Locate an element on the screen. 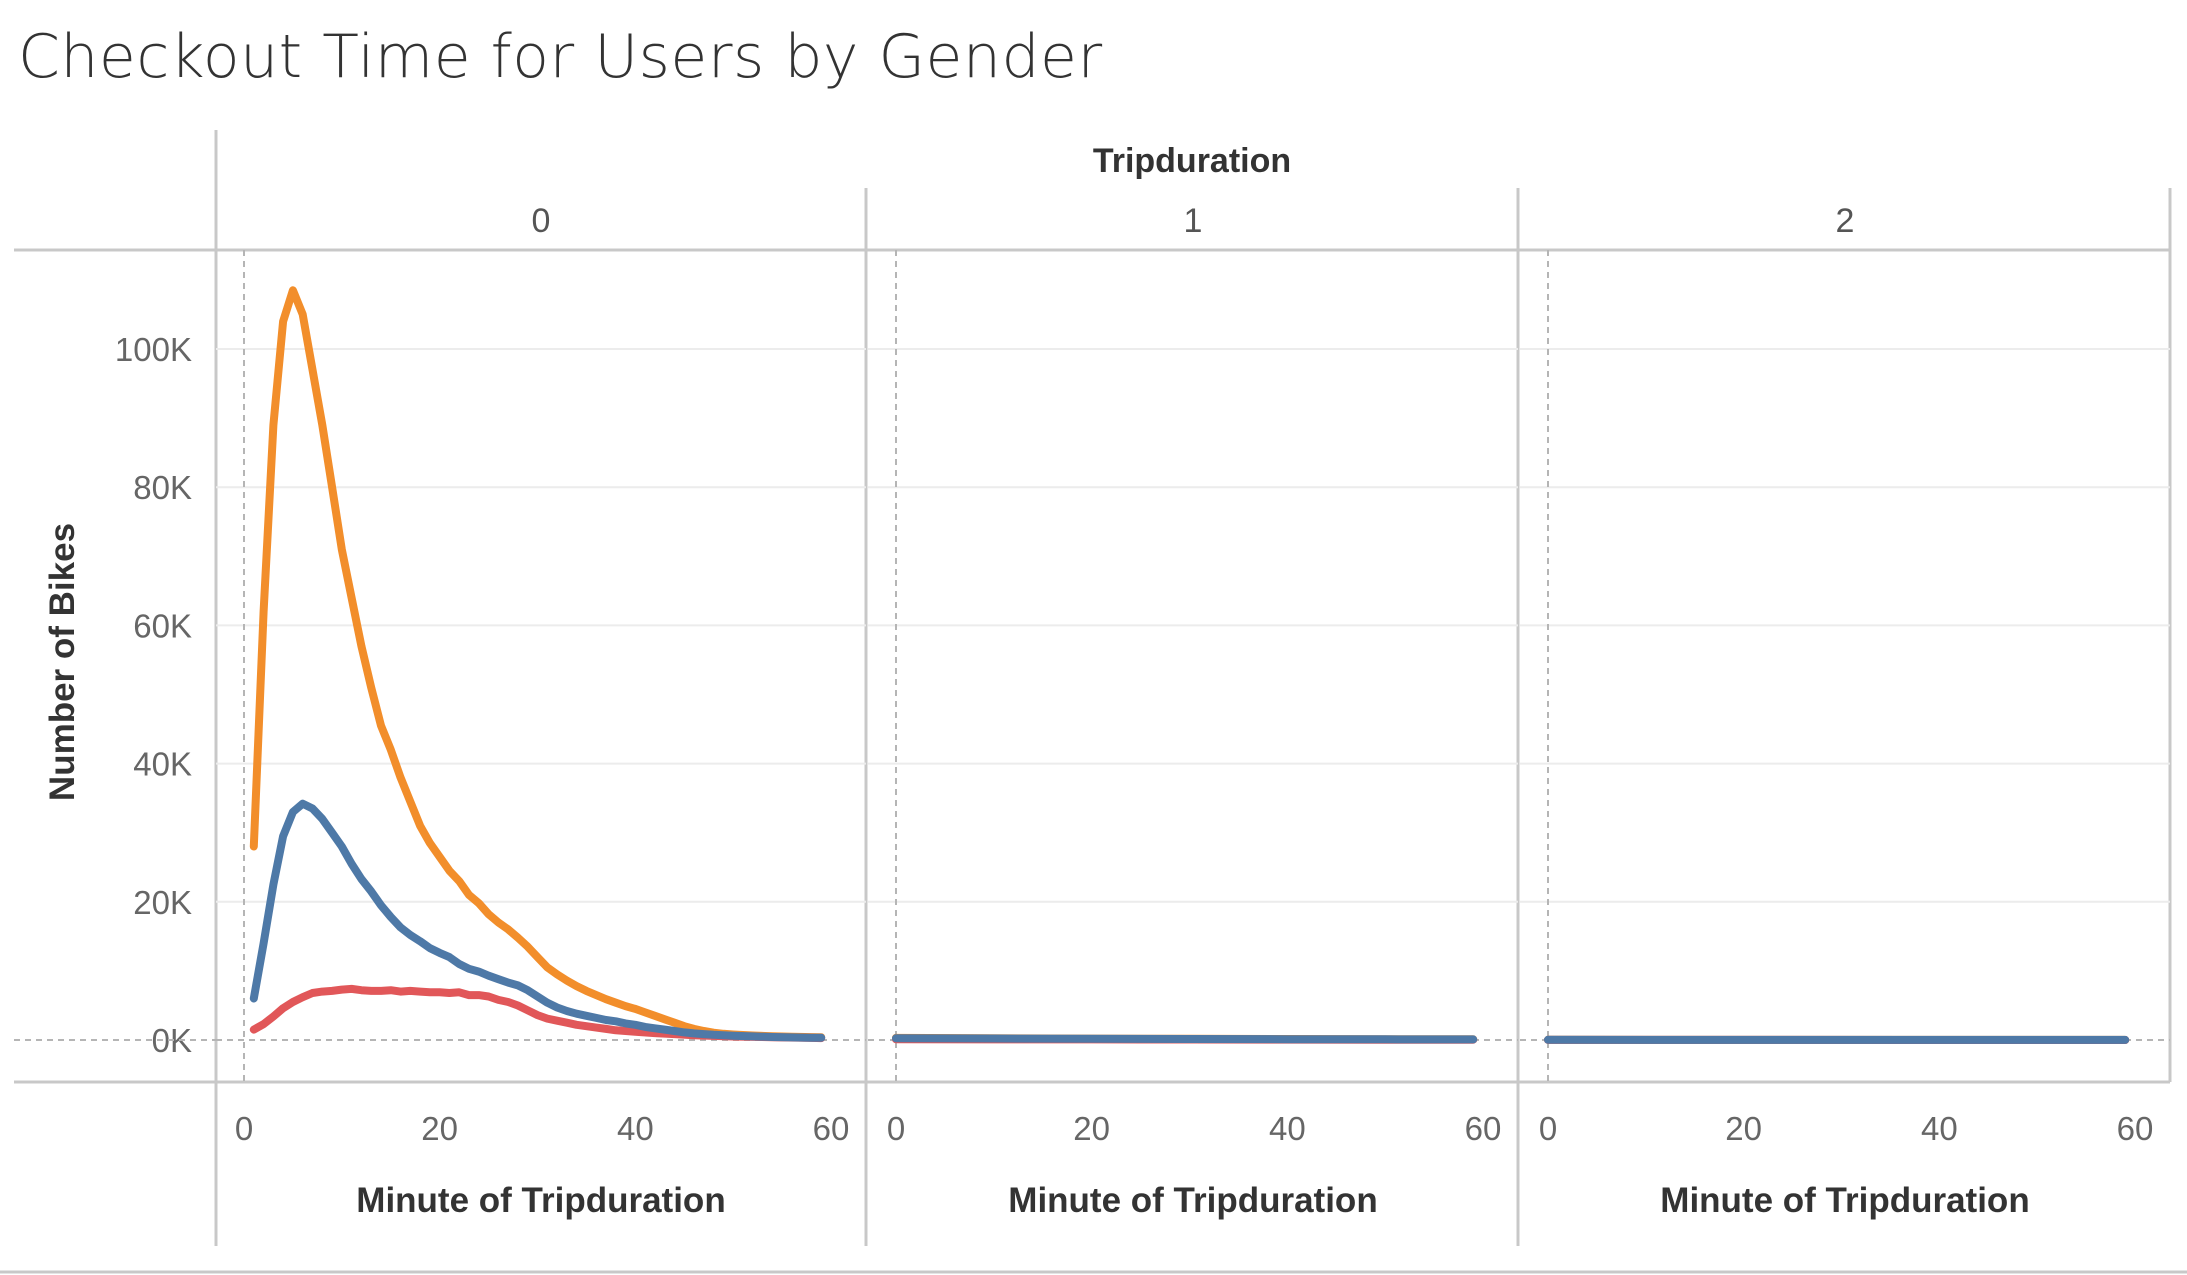 This screenshot has width=2187, height=1275. column-header-value: 0 is located at coordinates (541, 221).